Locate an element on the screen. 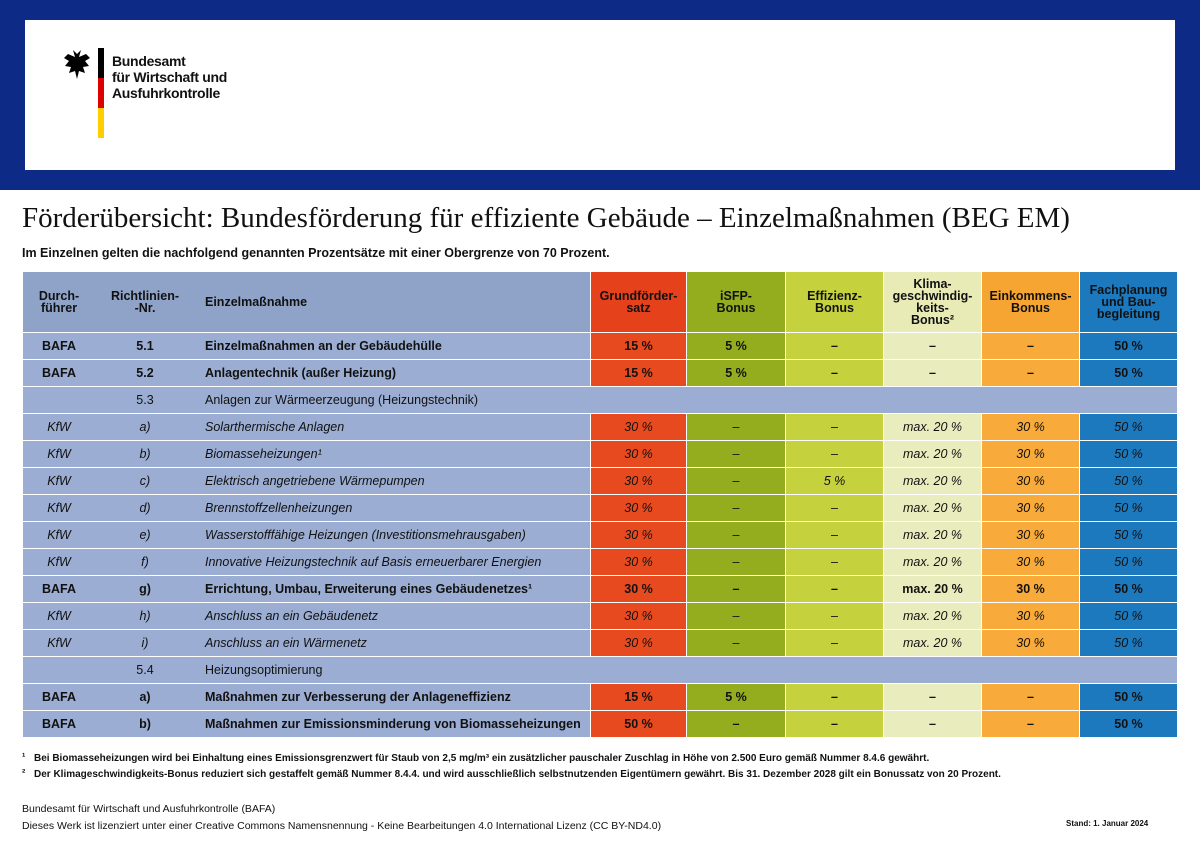  measure: Biomasseheizungen¹ is located at coordinates (392, 453).